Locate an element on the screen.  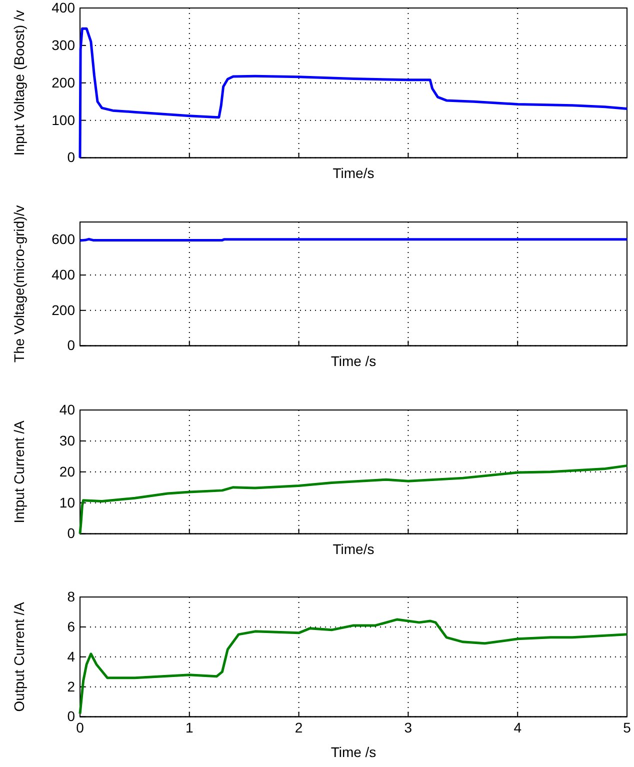
x-tick-label: 2 is located at coordinates (298, 728).